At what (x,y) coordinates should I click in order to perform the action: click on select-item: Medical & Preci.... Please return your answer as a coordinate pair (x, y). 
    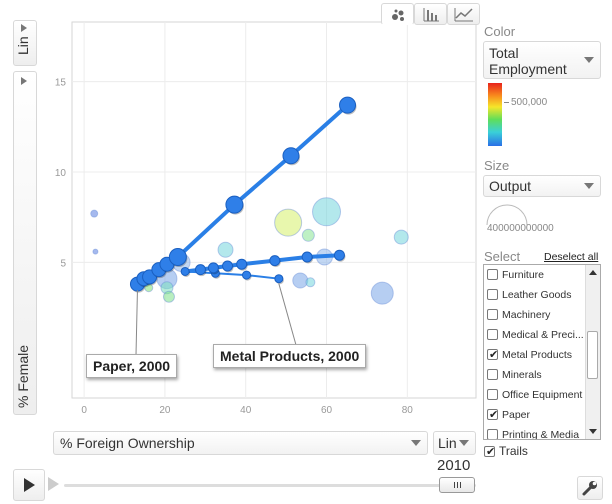
    Looking at the image, I should click on (535, 336).